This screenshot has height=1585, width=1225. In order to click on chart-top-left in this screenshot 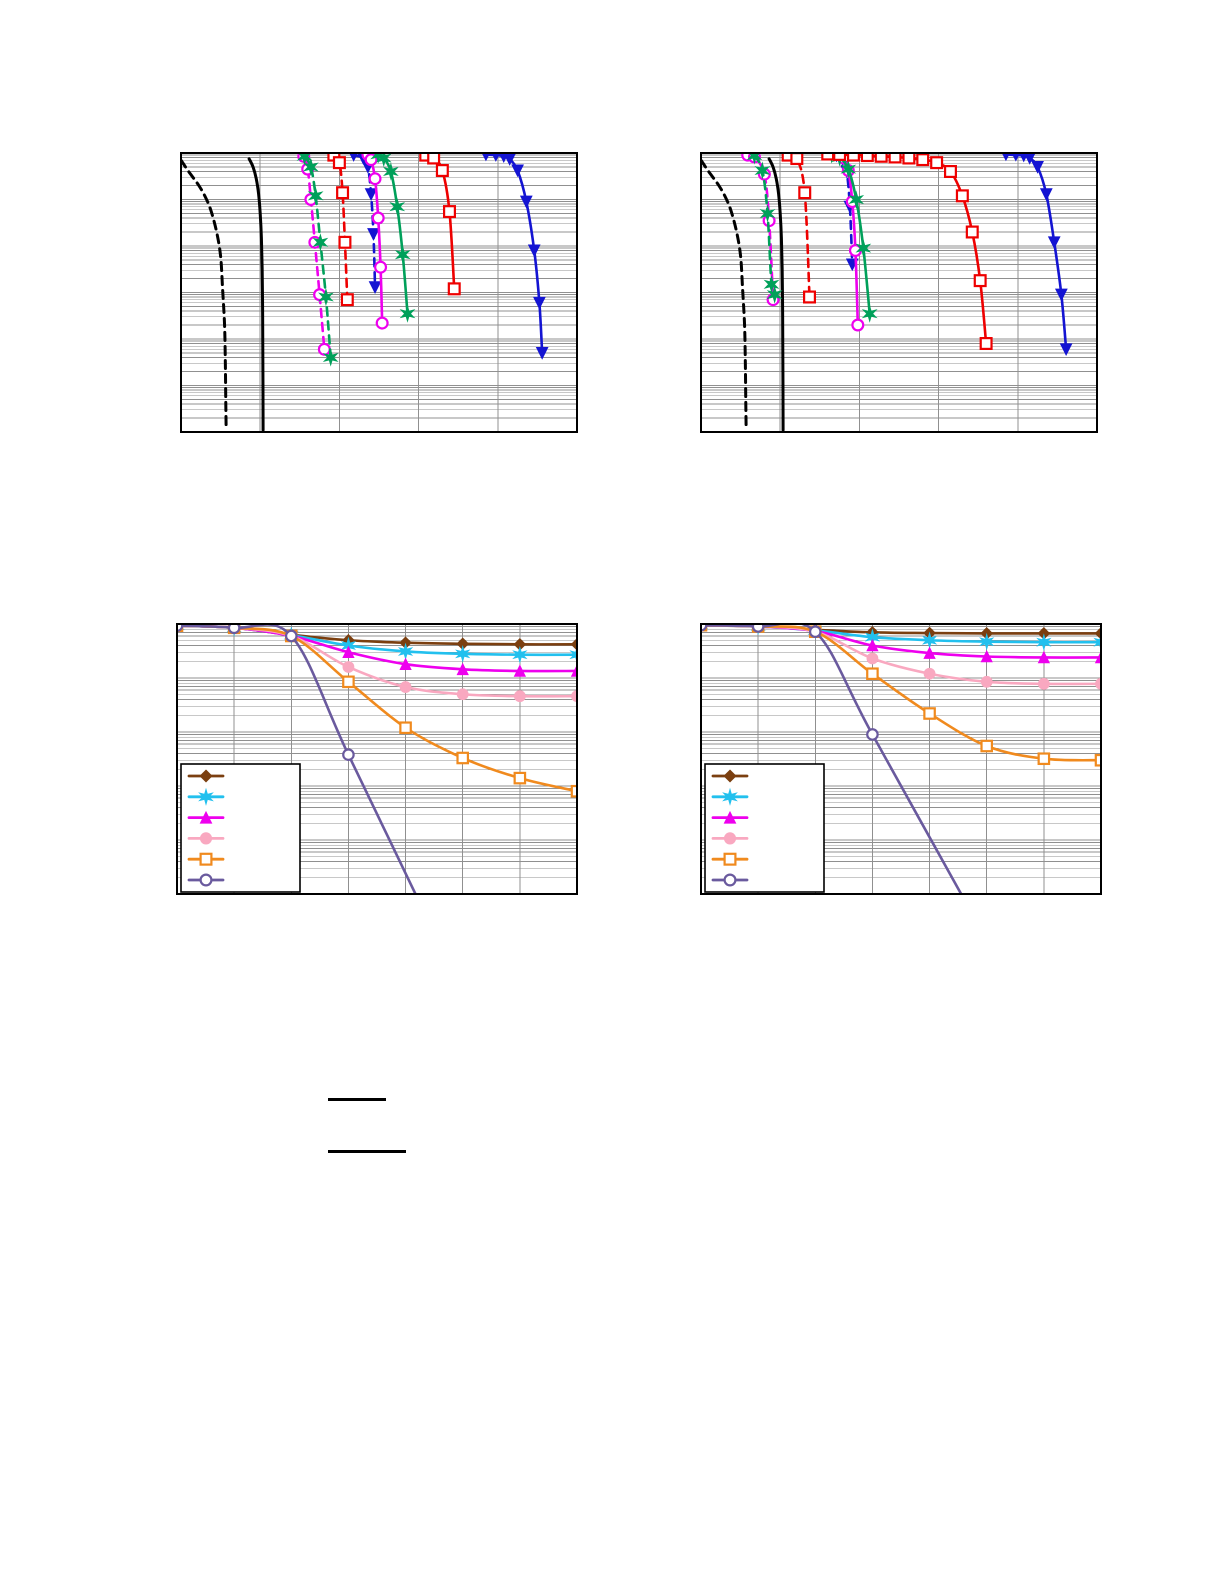, I will do `click(379, 292)`.